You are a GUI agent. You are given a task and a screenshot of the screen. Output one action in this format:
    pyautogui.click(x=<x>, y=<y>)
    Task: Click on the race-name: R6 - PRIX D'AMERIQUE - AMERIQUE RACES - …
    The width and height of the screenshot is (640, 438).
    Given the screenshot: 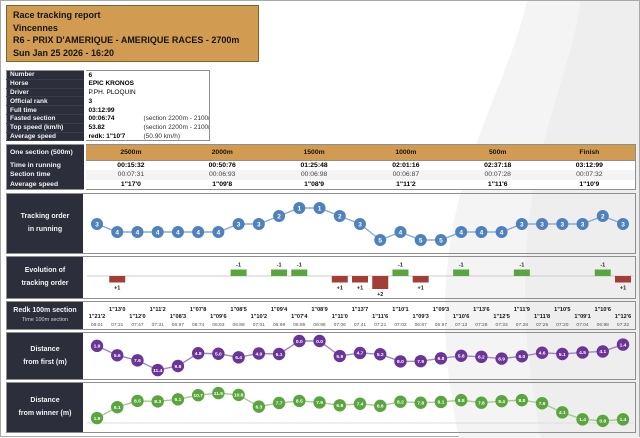 What is the action you would take?
    pyautogui.click(x=126, y=40)
    